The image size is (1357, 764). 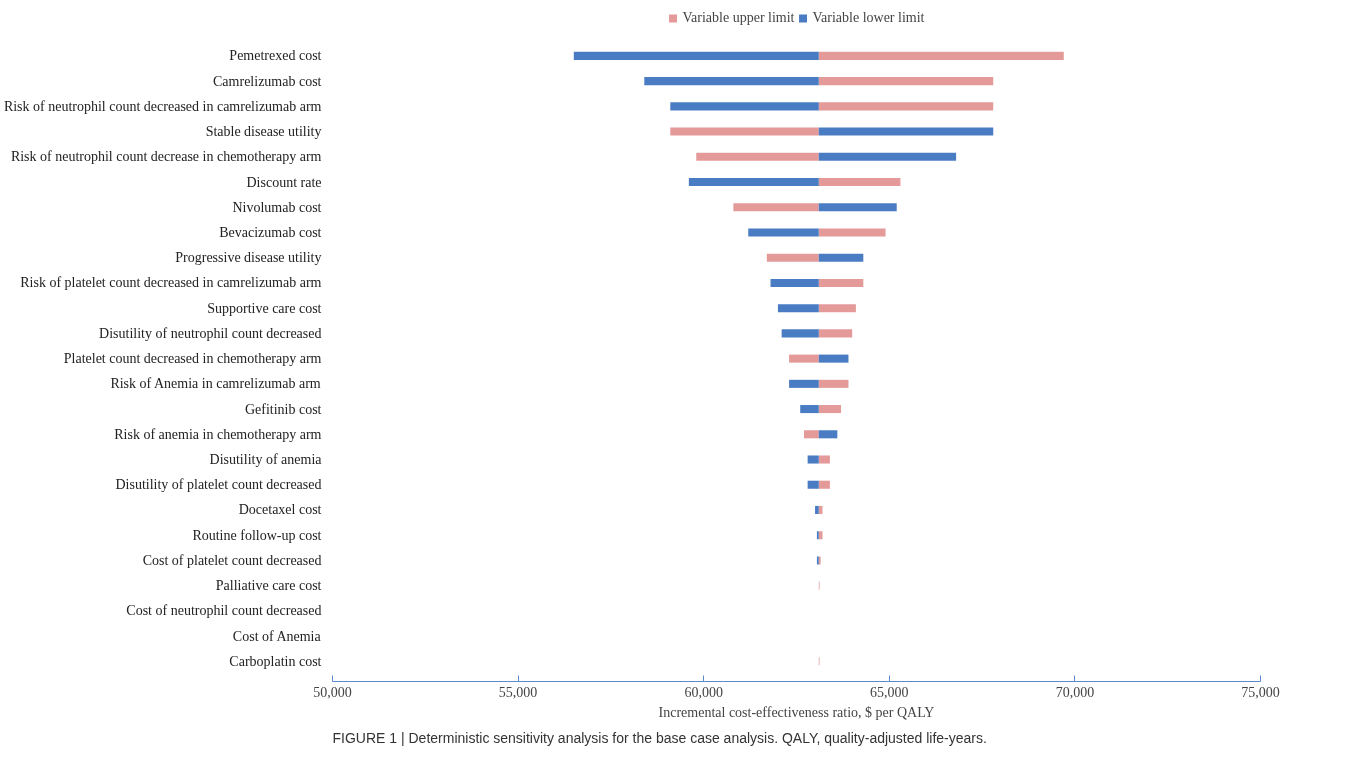 What do you see at coordinates (280, 510) in the screenshot?
I see `y-tick-label: Docetaxel cost` at bounding box center [280, 510].